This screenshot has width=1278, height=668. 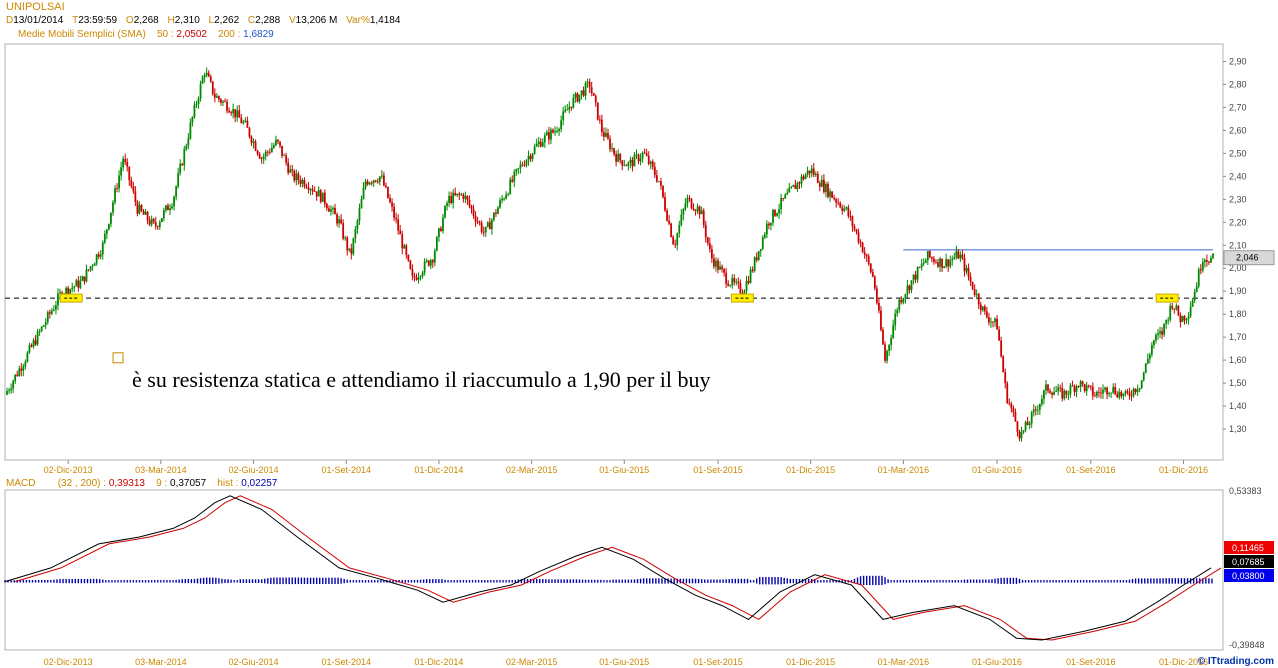 What do you see at coordinates (1238, 176) in the screenshot?
I see `y-tick-label: 2,40` at bounding box center [1238, 176].